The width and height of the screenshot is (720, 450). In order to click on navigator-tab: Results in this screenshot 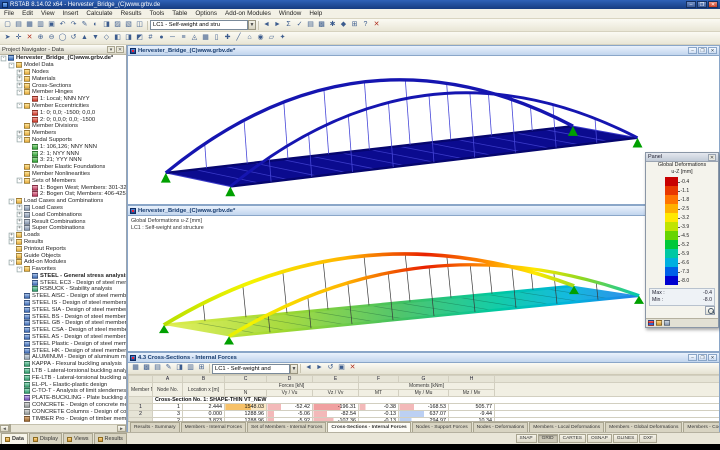, I will do `click(110, 438)`.